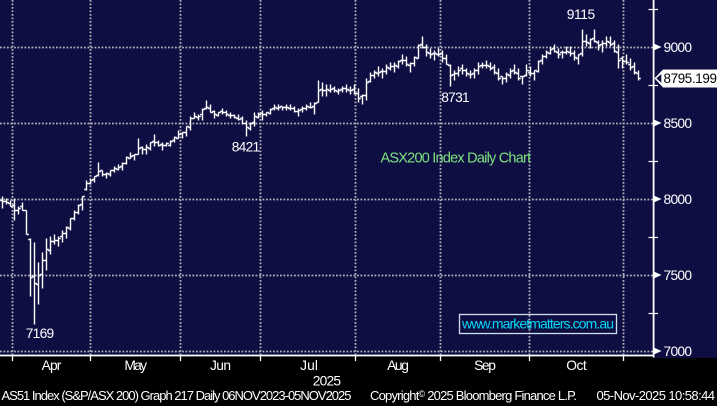 Image resolution: width=717 pixels, height=406 pixels. Describe the element at coordinates (40, 333) in the screenshot. I see `svg-text: 7169` at that location.